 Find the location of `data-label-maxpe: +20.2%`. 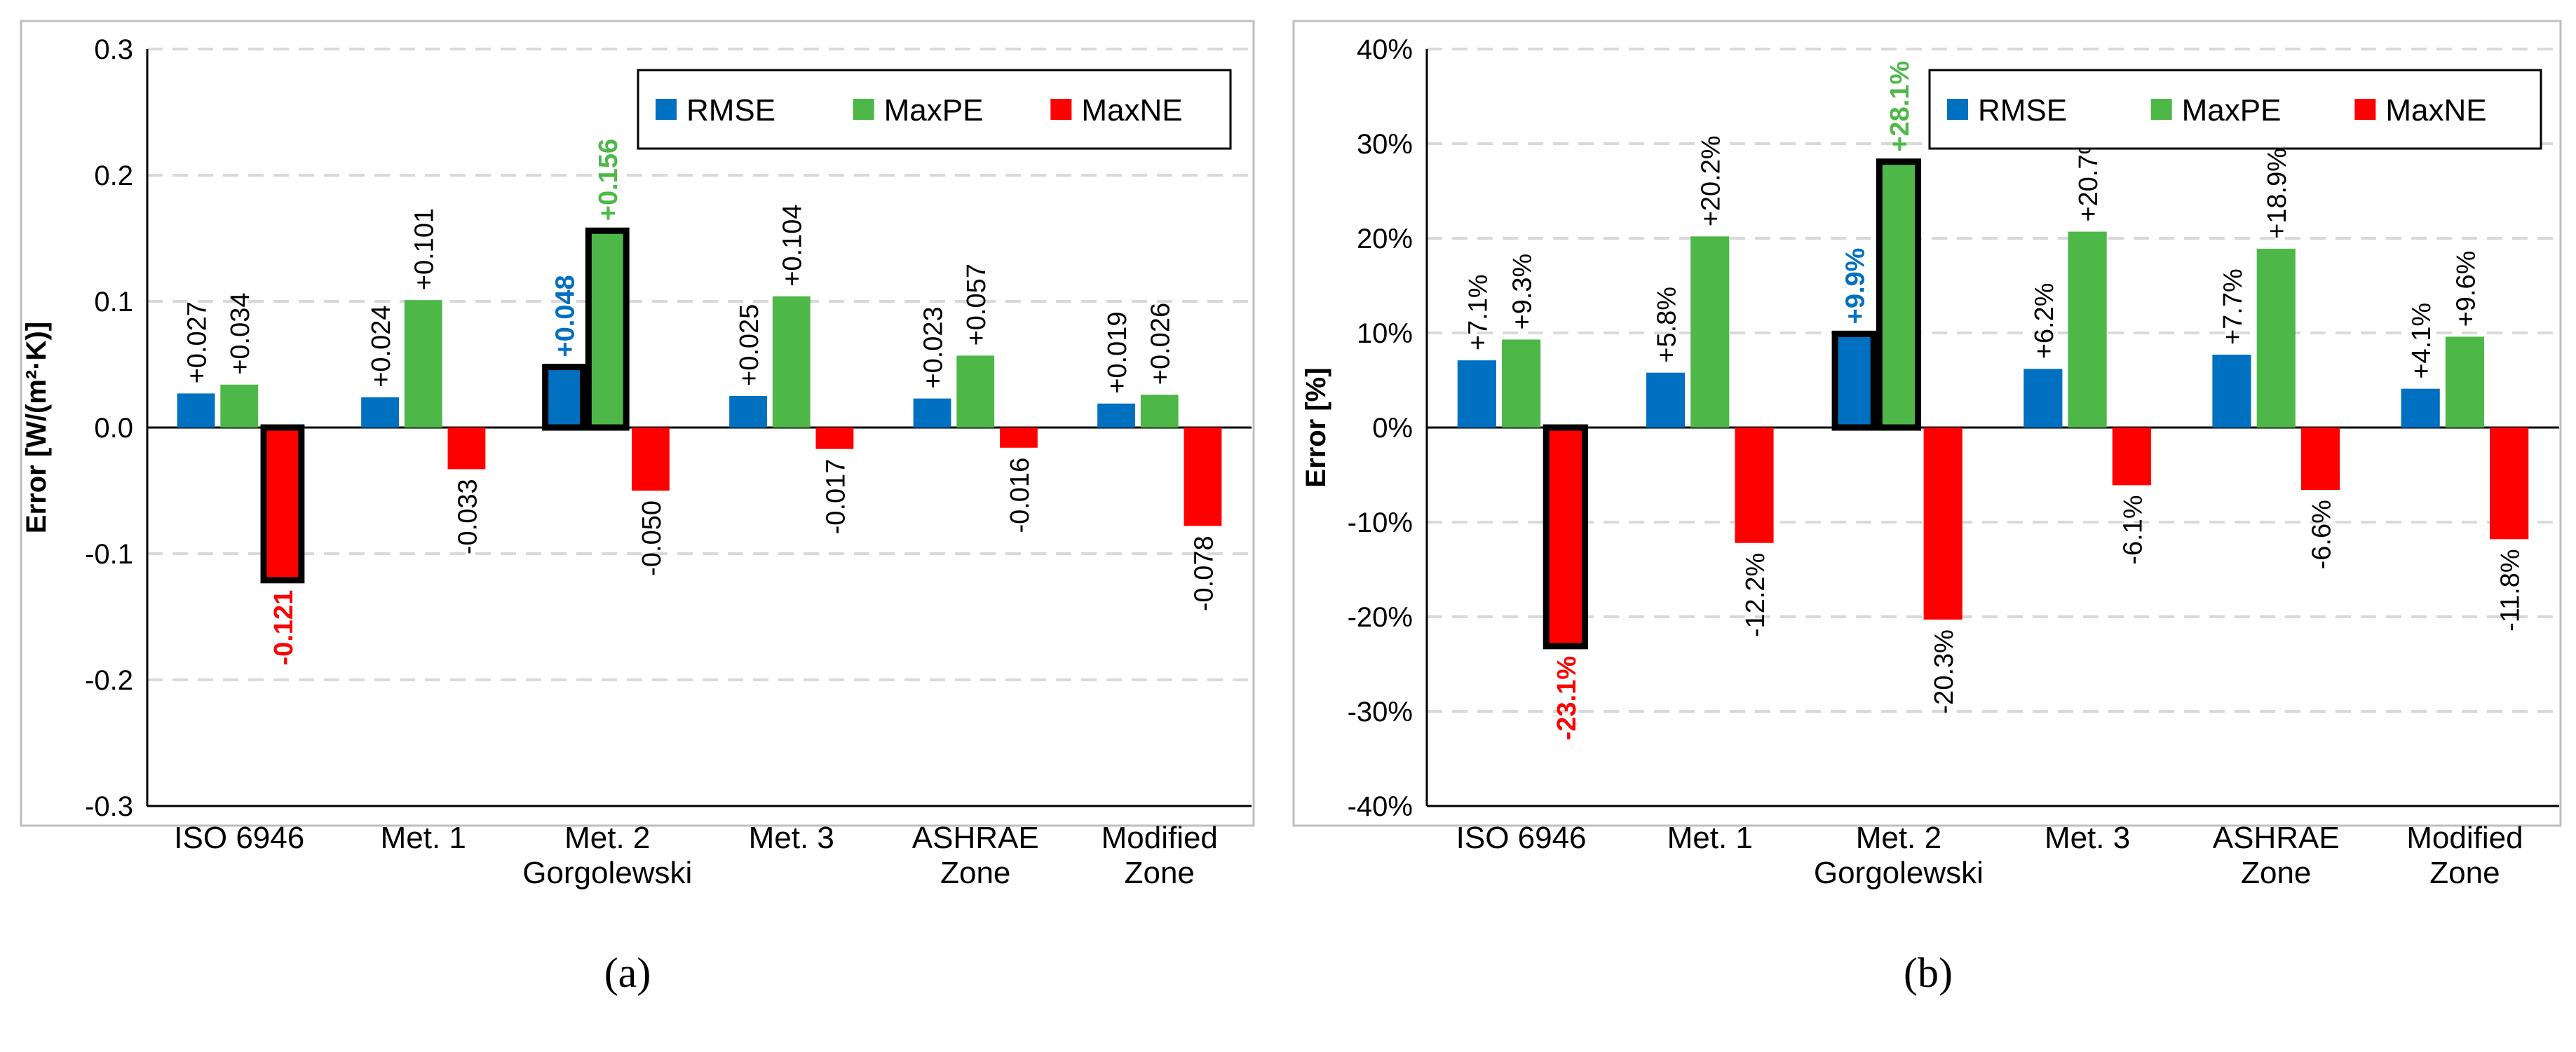

data-label-maxpe: +20.2% is located at coordinates (1711, 180).